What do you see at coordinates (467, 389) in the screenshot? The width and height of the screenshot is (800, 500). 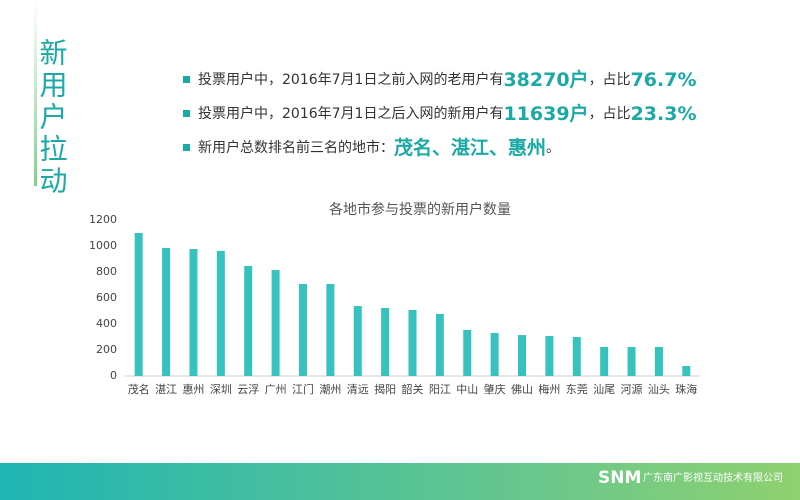 I see `x-tick-label: 中山` at bounding box center [467, 389].